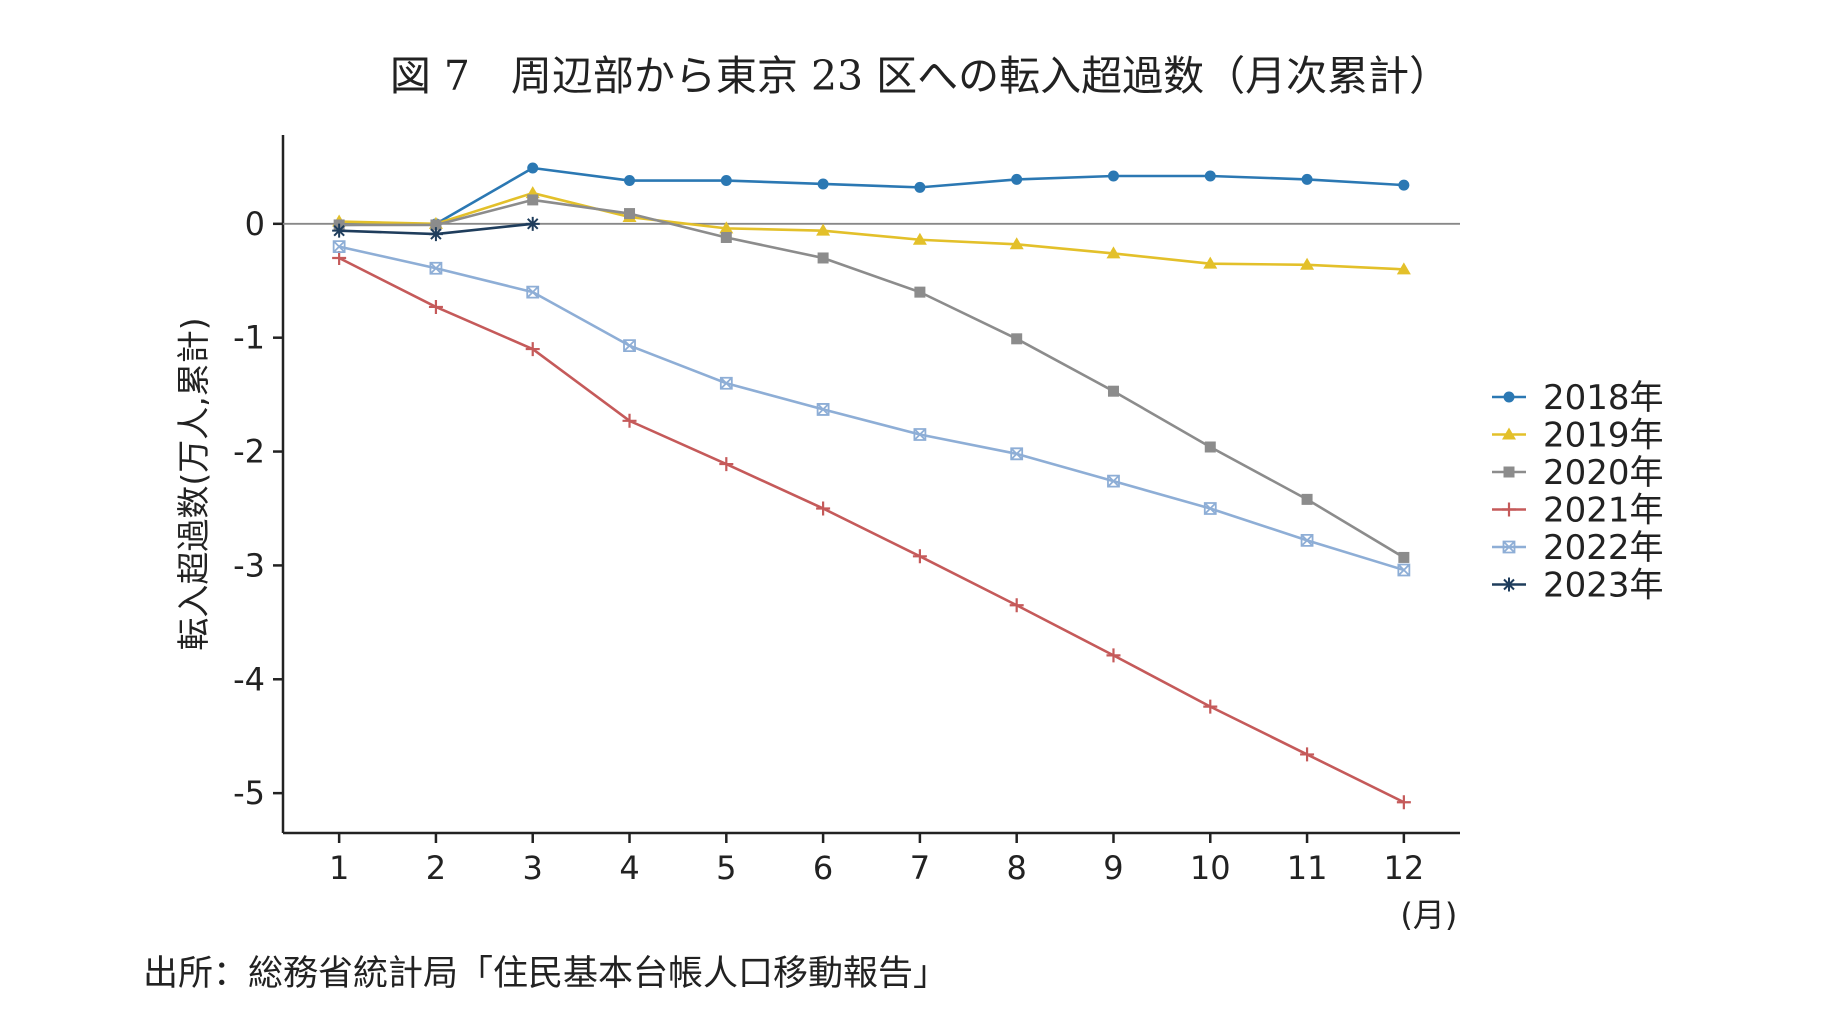 The width and height of the screenshot is (1840, 1028). What do you see at coordinates (249, 565) in the screenshot?
I see `y-tick-label: -3` at bounding box center [249, 565].